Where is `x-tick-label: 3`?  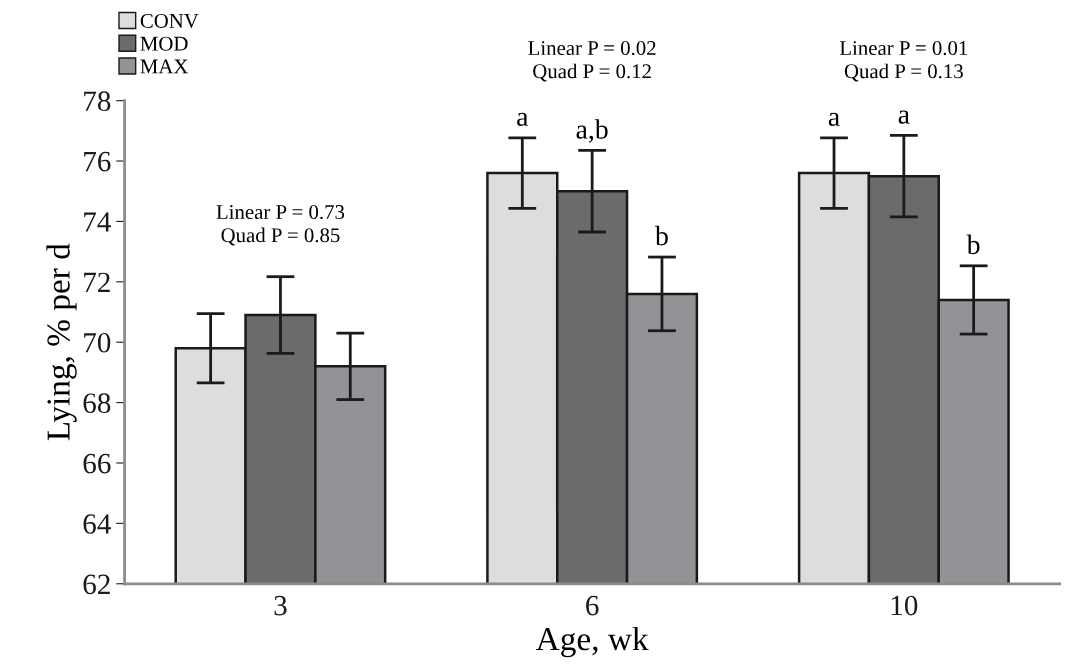 x-tick-label: 3 is located at coordinates (280, 605).